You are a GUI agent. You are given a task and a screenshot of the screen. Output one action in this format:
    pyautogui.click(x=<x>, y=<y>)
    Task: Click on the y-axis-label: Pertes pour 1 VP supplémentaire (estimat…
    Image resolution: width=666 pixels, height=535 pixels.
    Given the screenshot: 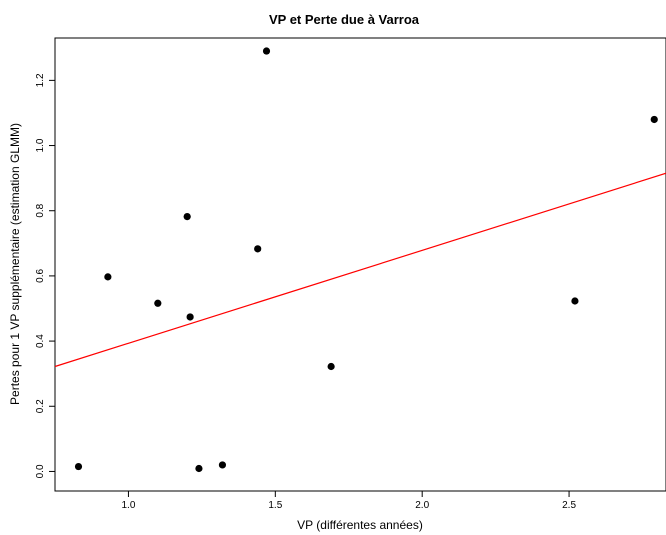 What is the action you would take?
    pyautogui.click(x=15, y=264)
    